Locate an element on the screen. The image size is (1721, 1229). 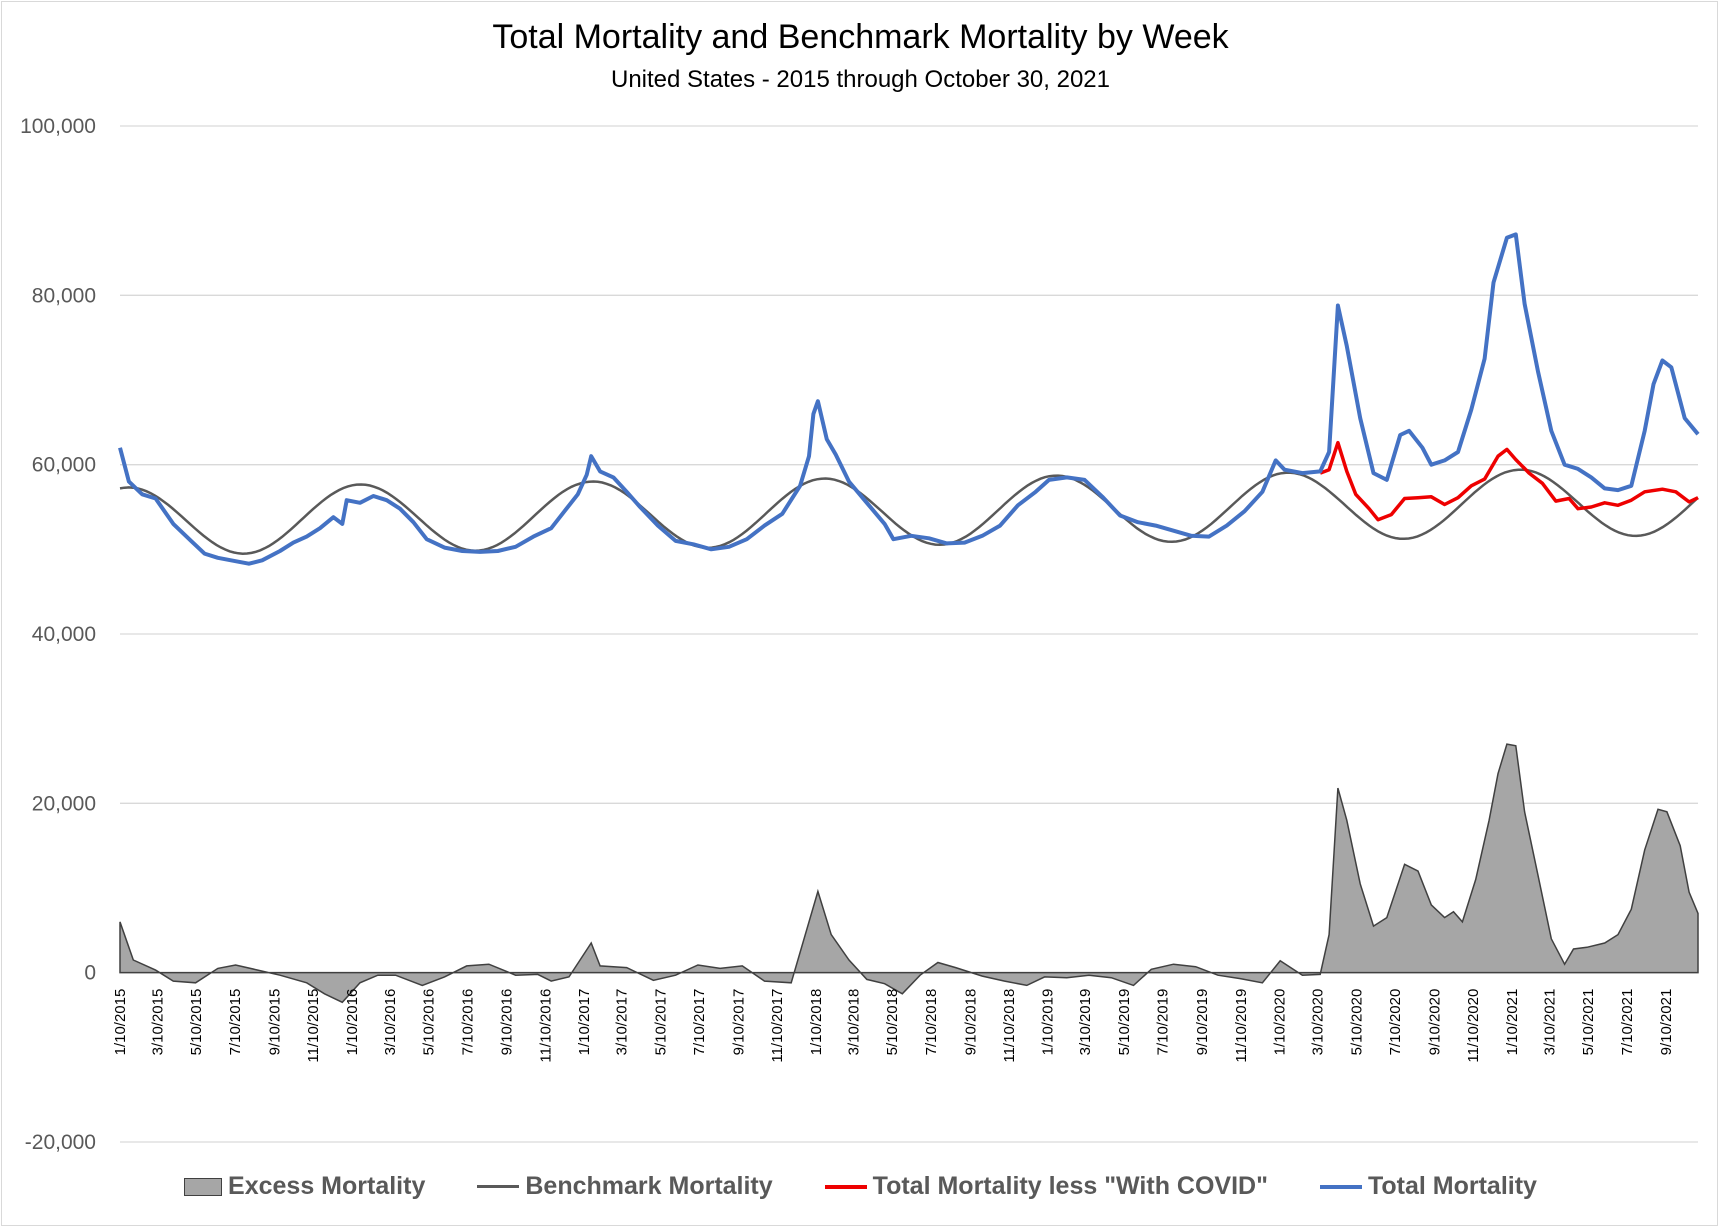
x-tick-label: 5/10/2017 is located at coordinates (660, 1022).